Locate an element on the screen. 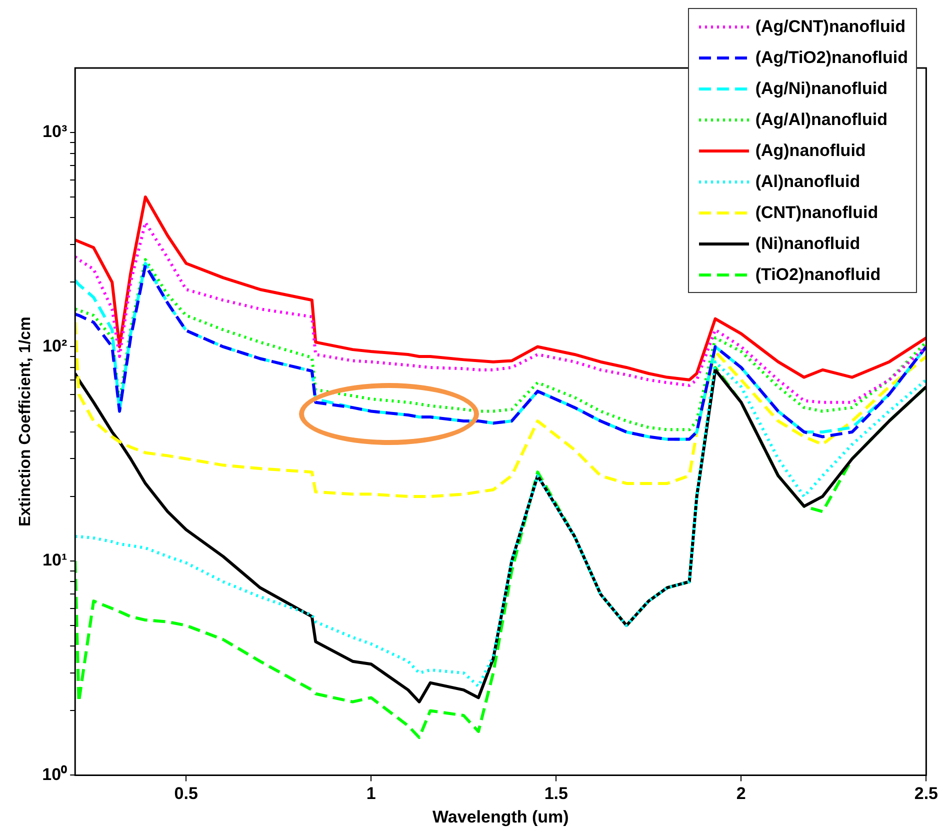 The image size is (949, 836). x-tick-label: 0.5 is located at coordinates (186, 794).